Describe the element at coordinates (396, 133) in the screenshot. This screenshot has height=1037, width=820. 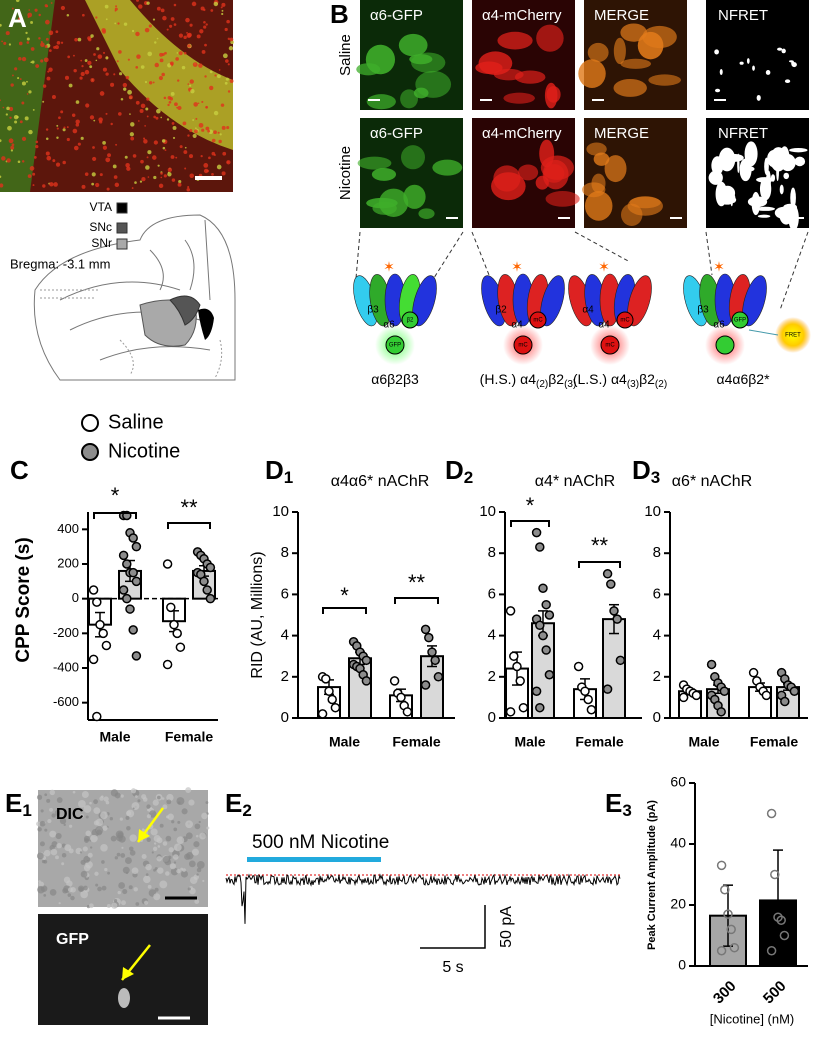
I see `tile-label: α6-GFP` at that location.